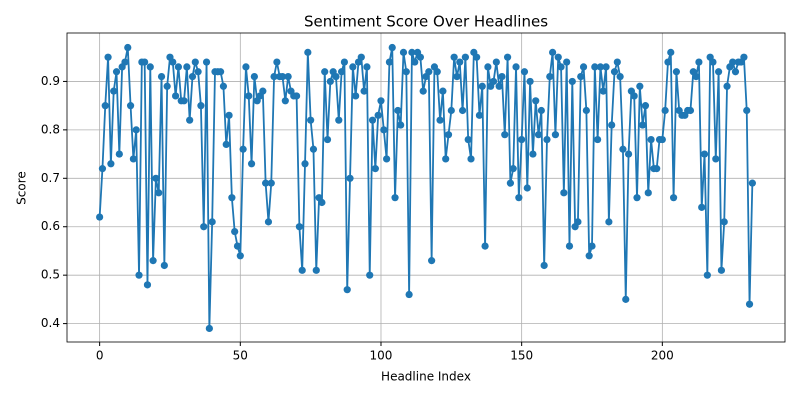  Describe the element at coordinates (50, 129) in the screenshot. I see `y-tick-label: 0.8` at that location.